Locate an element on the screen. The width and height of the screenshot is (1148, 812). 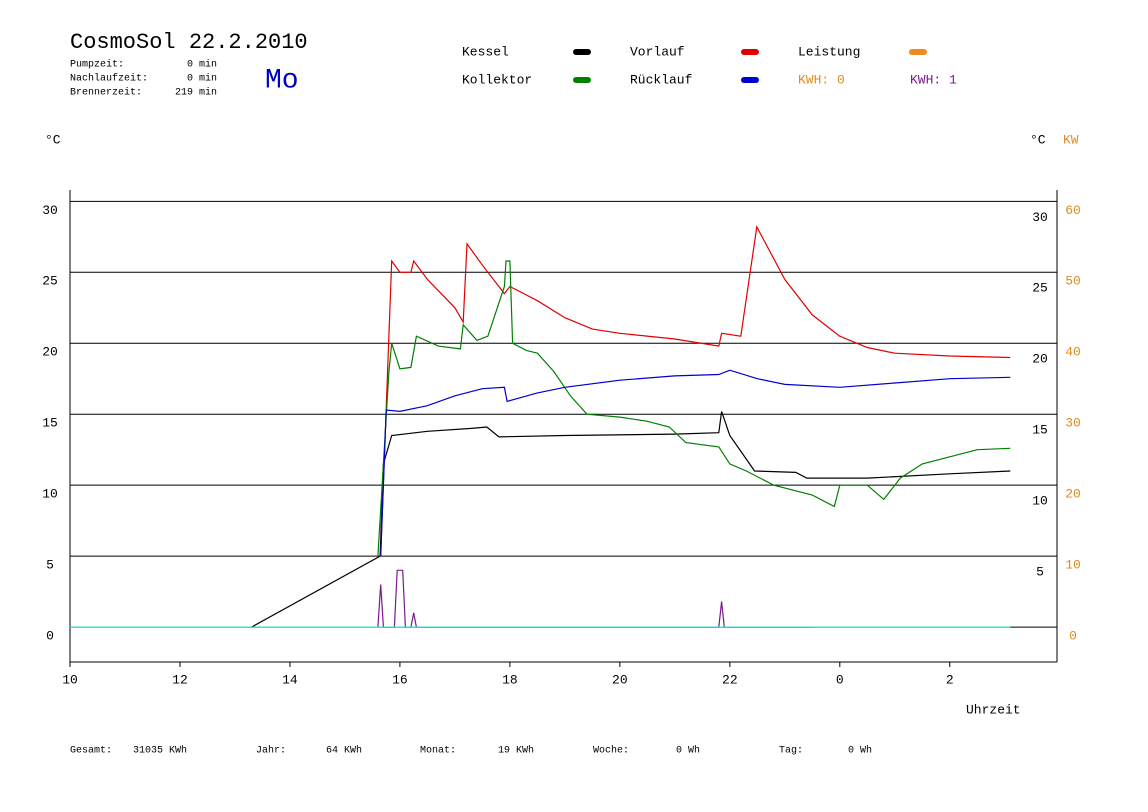
legend-label: Leistung is located at coordinates (829, 51).